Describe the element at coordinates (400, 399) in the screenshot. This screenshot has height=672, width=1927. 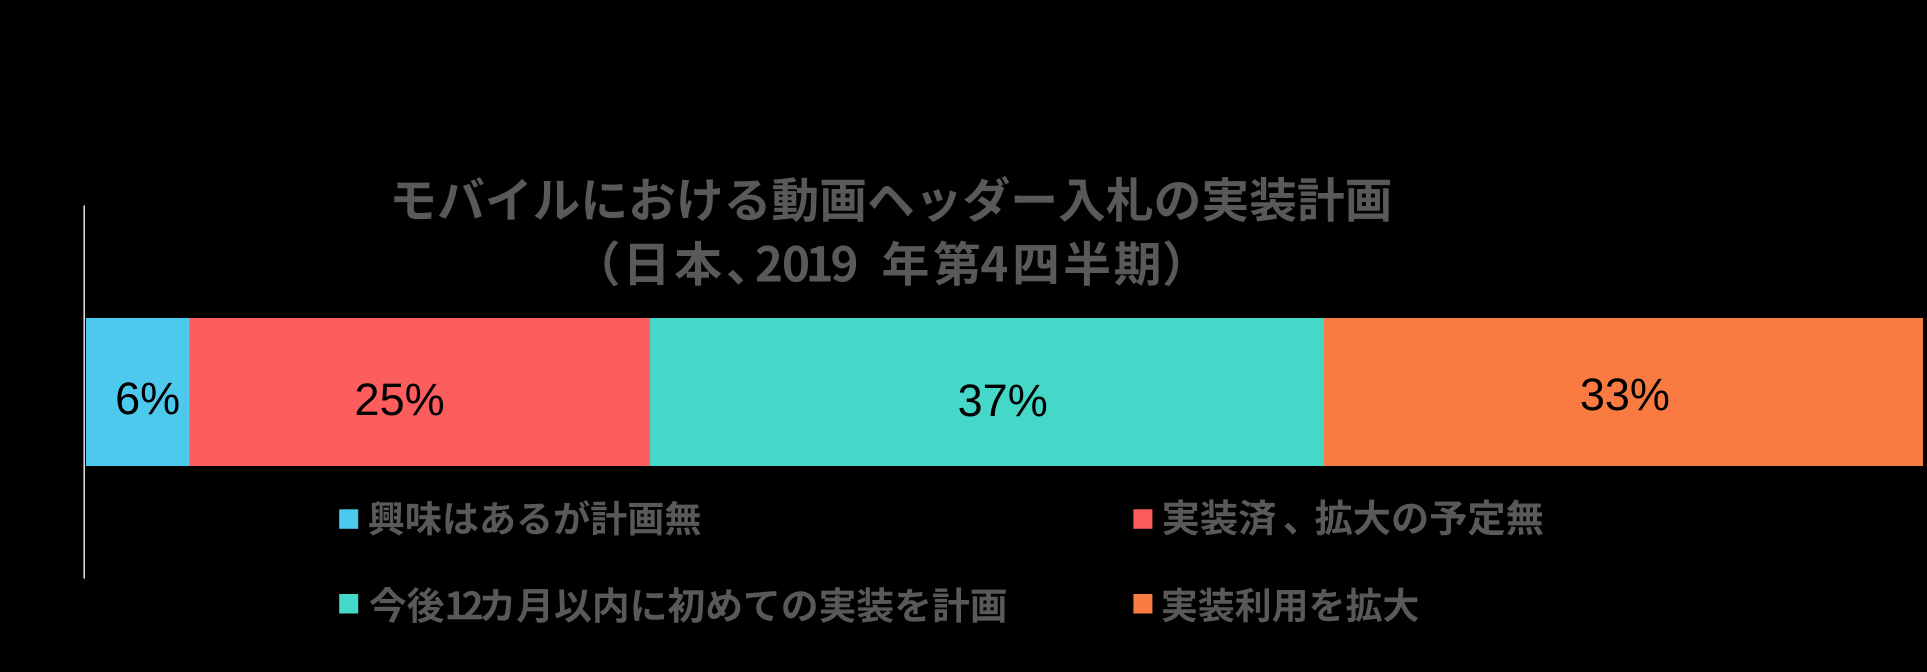
I see `svg-text: 25%` at that location.